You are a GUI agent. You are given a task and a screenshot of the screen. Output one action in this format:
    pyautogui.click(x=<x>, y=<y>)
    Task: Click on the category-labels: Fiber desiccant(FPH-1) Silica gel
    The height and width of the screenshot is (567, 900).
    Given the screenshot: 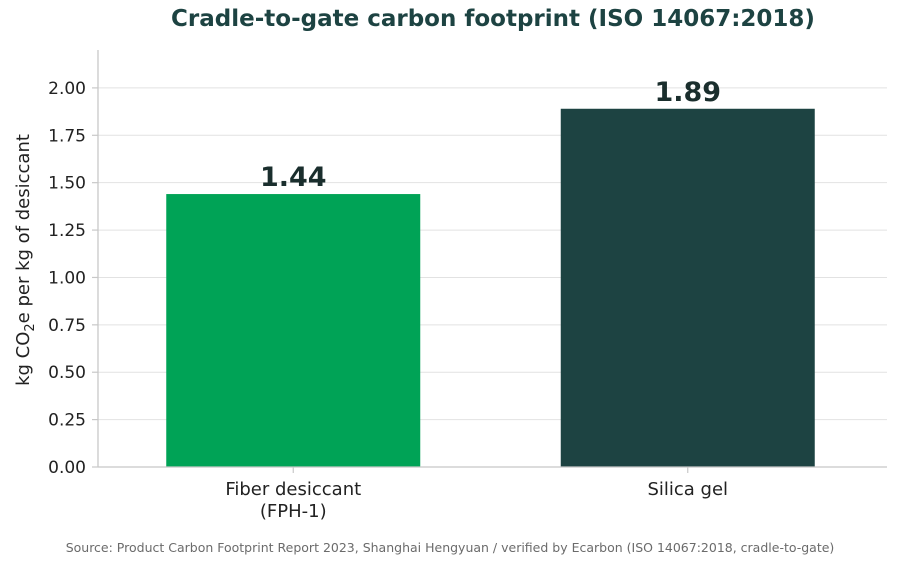 What is the action you would take?
    pyautogui.click(x=476, y=494)
    